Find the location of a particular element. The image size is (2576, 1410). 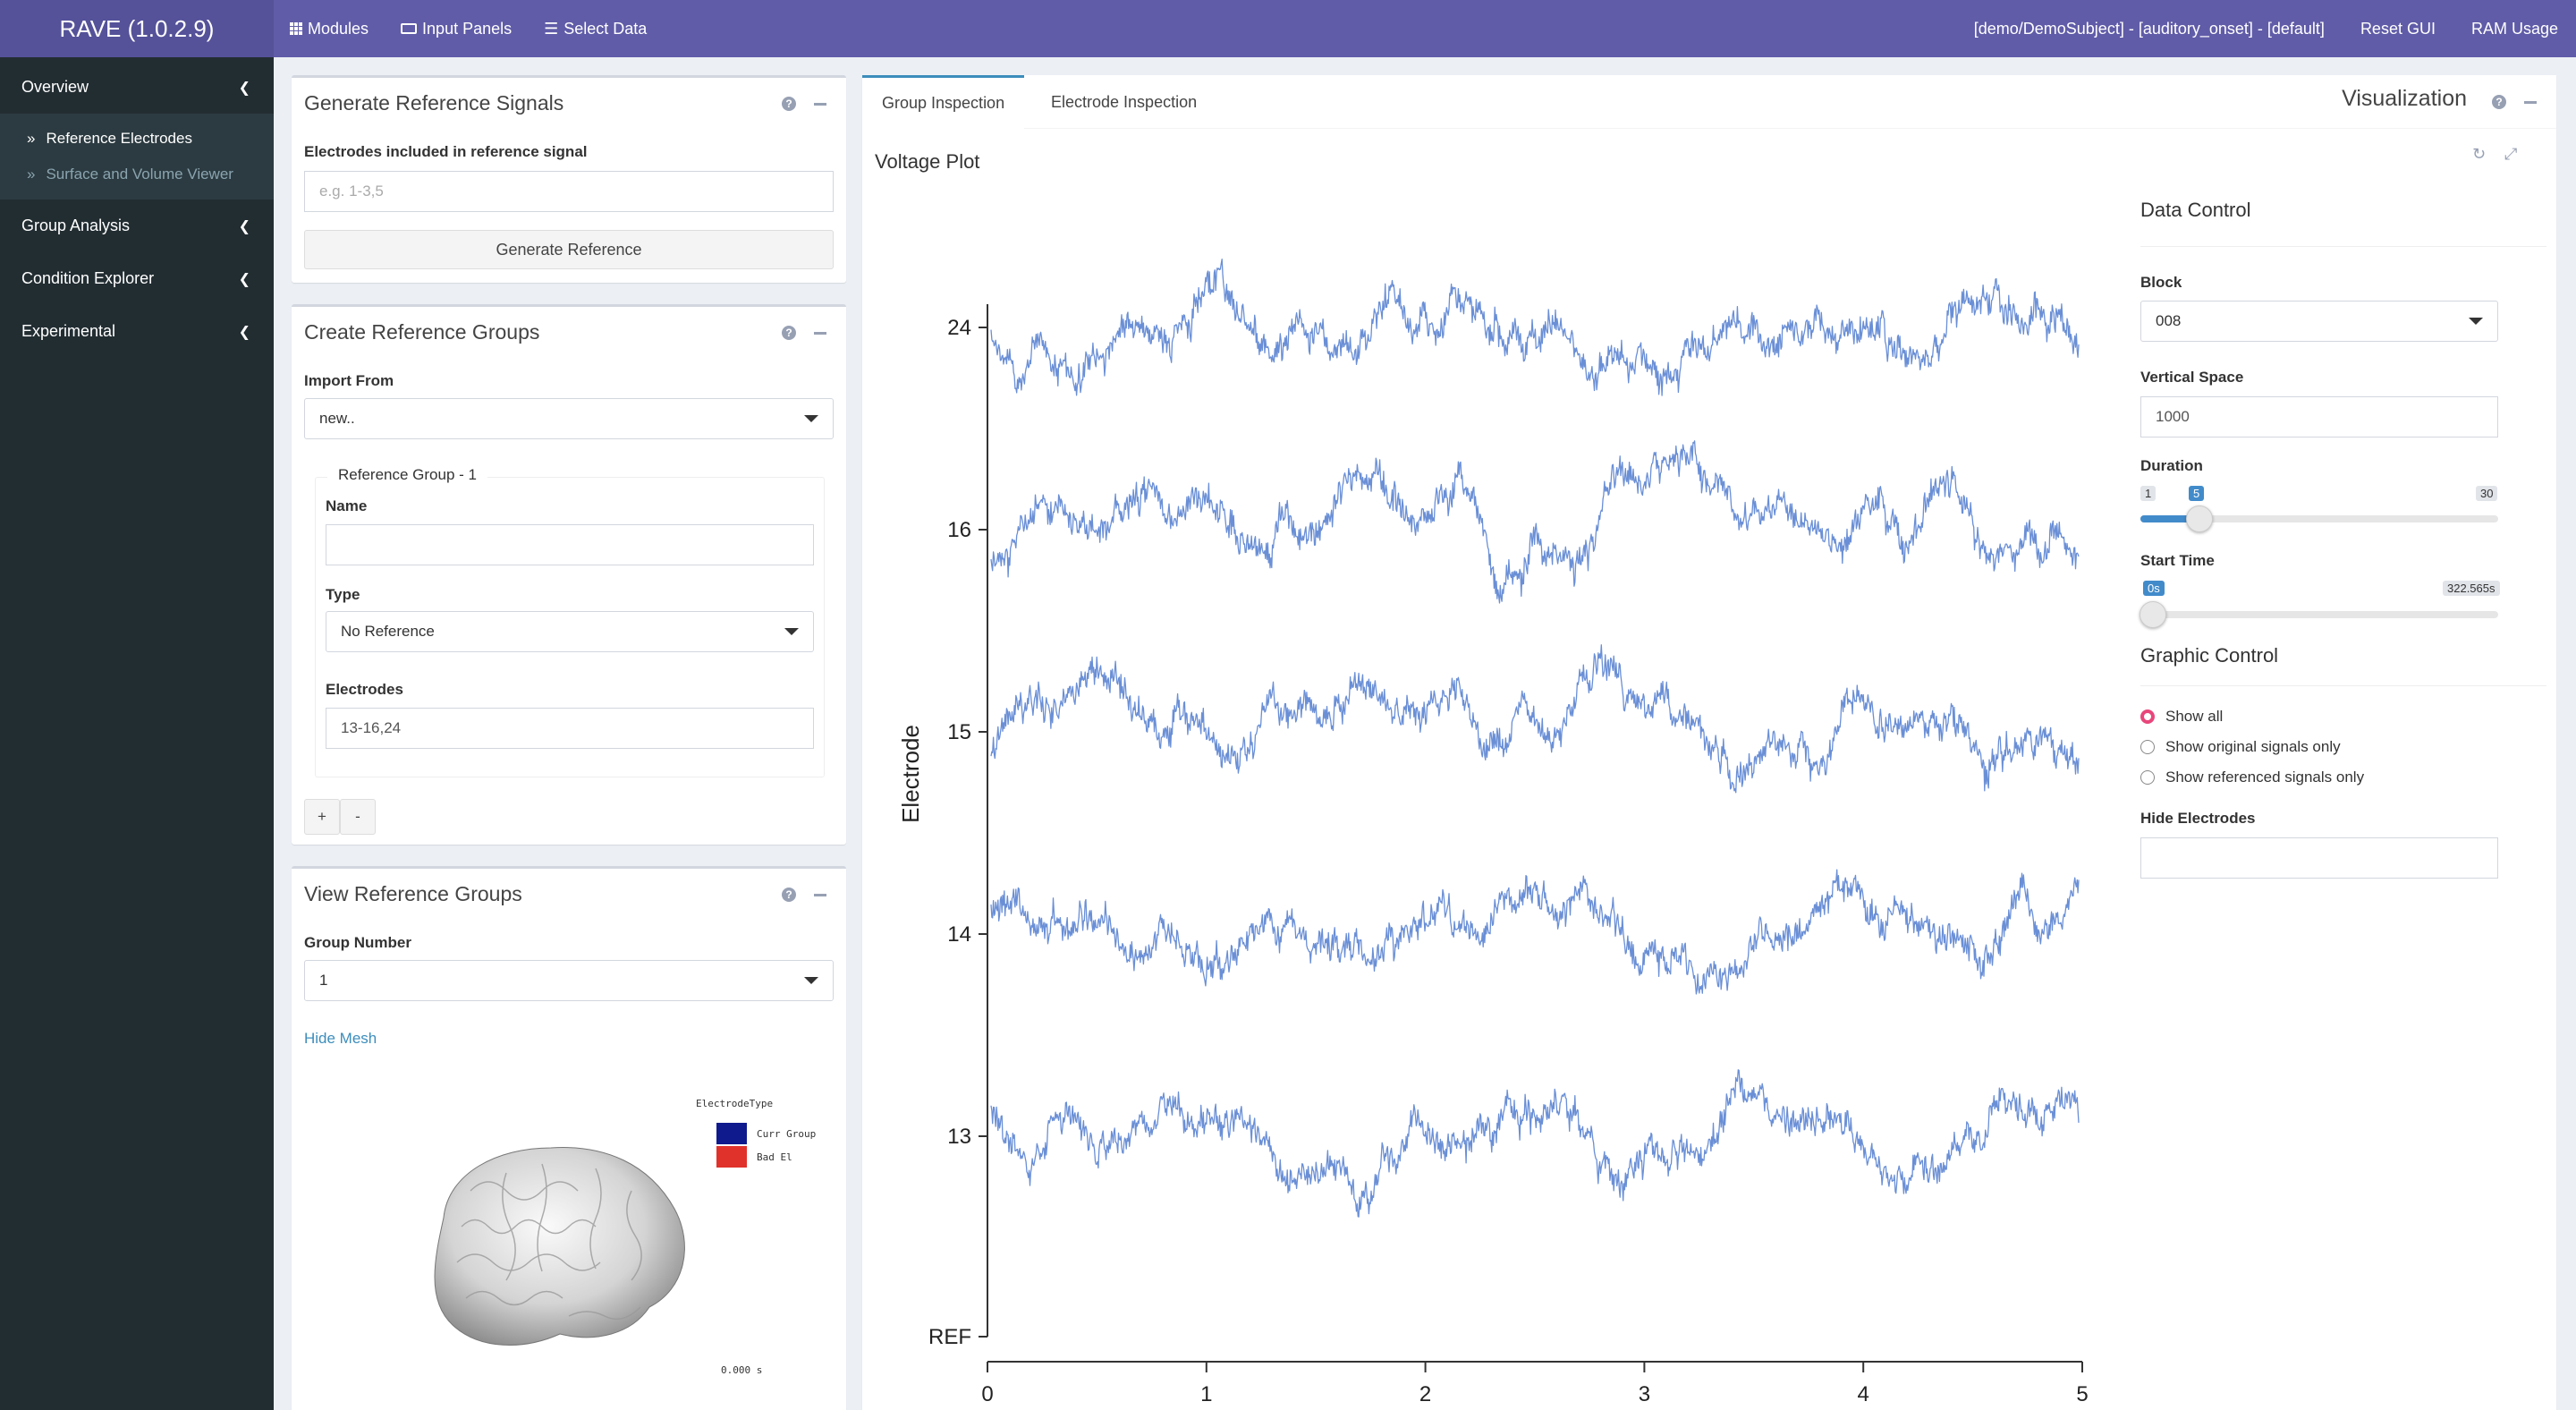

import-from-select: new.. is located at coordinates (569, 419).